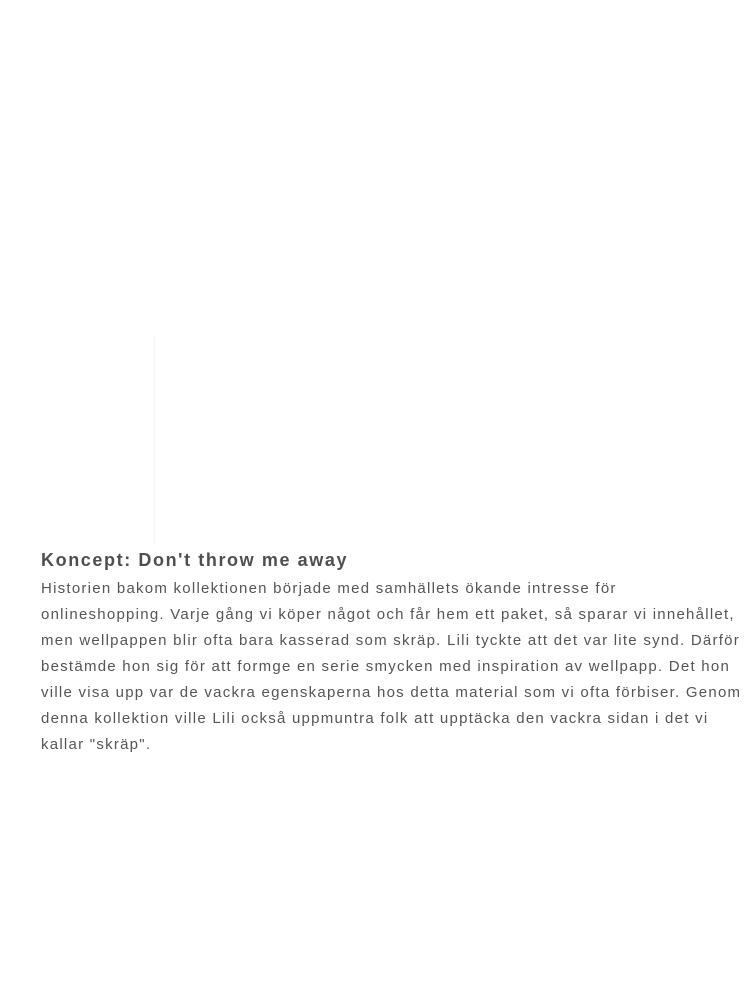 Image resolution: width=750 pixels, height=1007 pixels. Describe the element at coordinates (154, 440) in the screenshot. I see `divider` at that location.